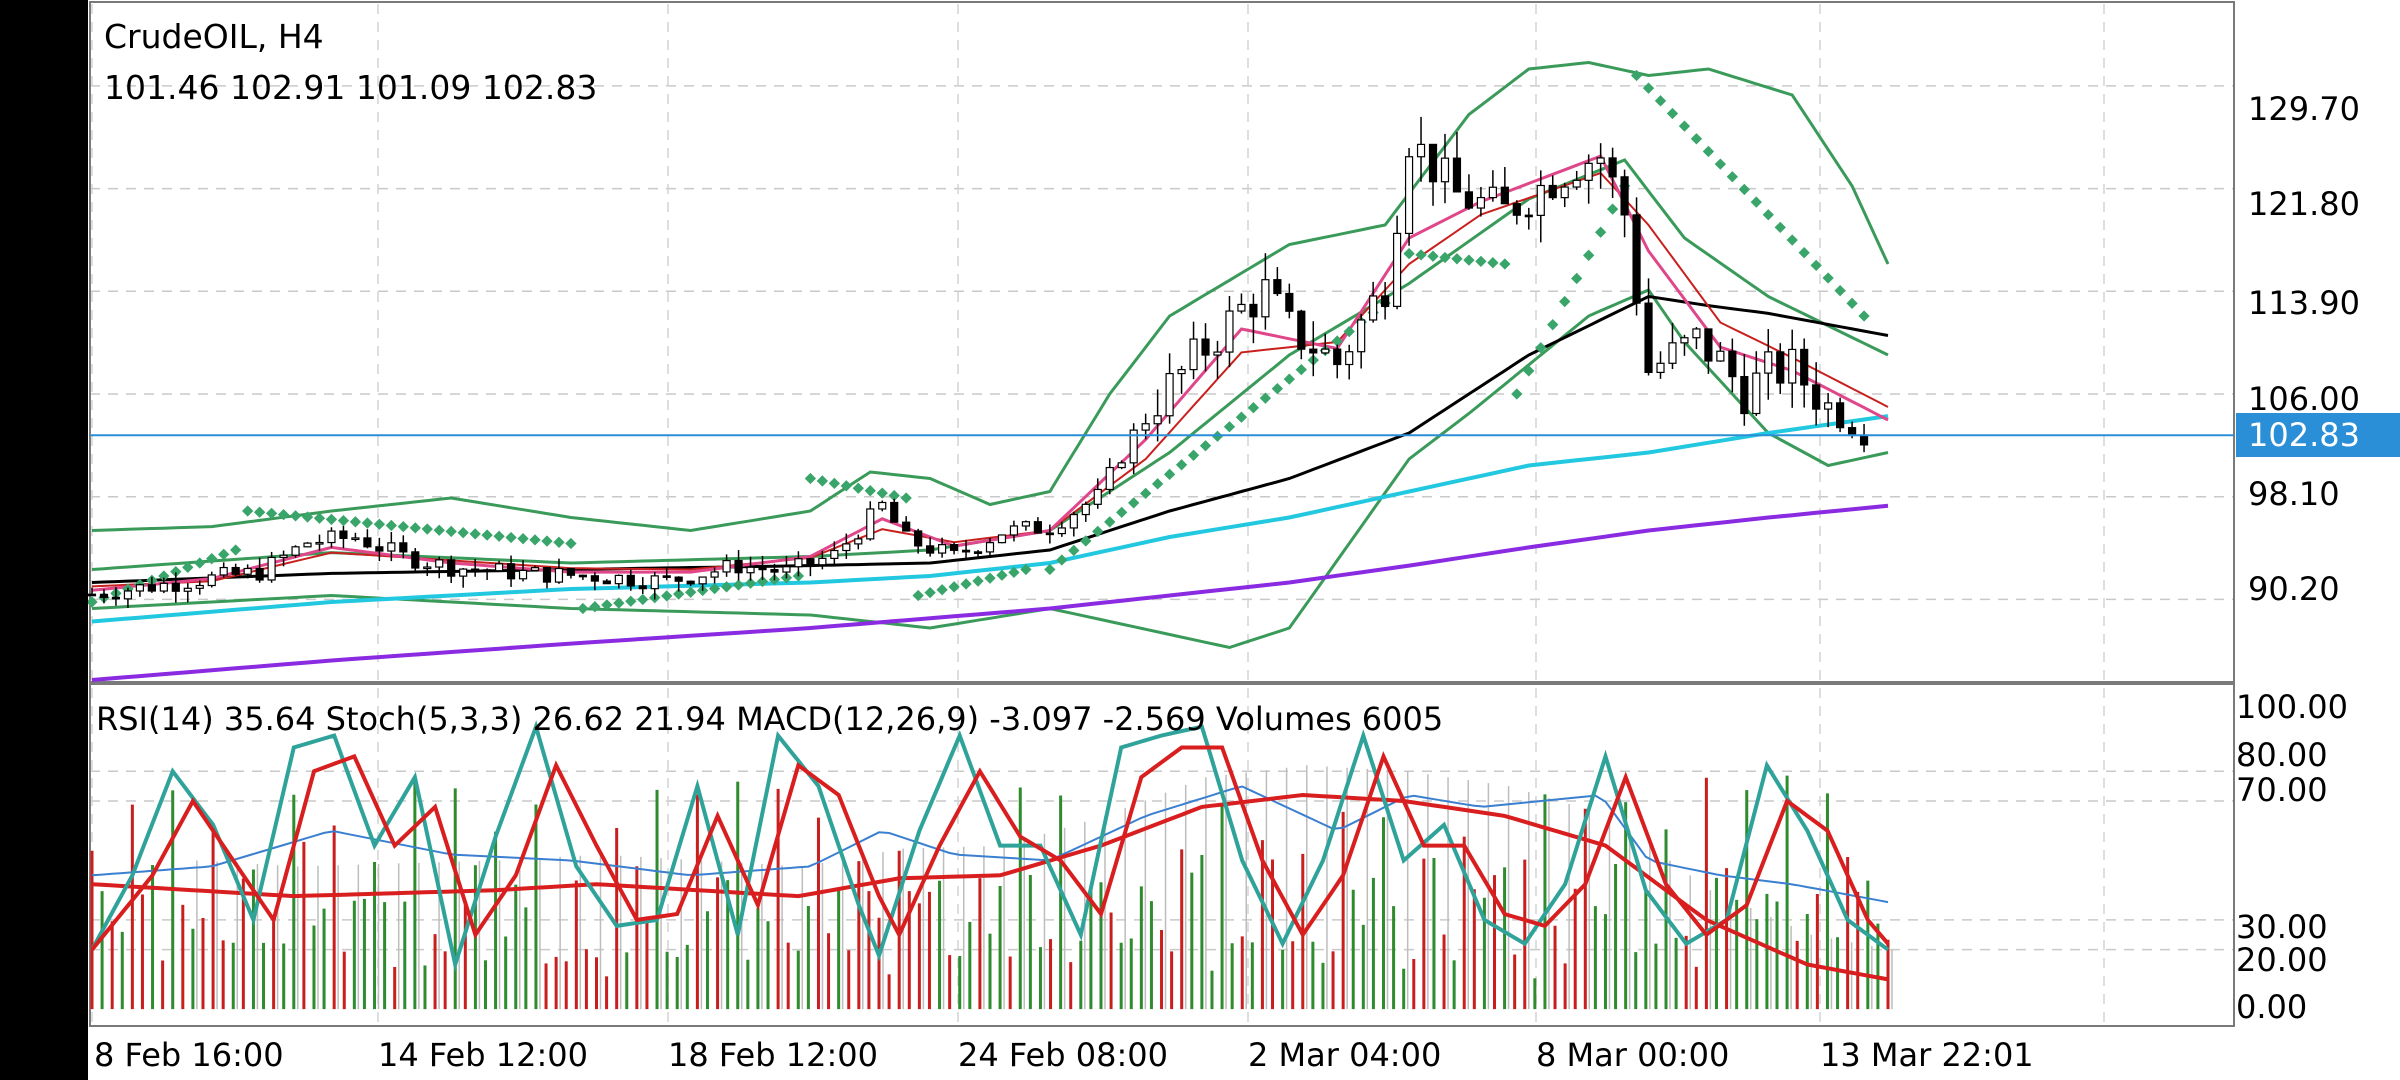 The height and width of the screenshot is (1080, 2400). What do you see at coordinates (2304, 303) in the screenshot?
I see `price-tick: 113.90` at bounding box center [2304, 303].